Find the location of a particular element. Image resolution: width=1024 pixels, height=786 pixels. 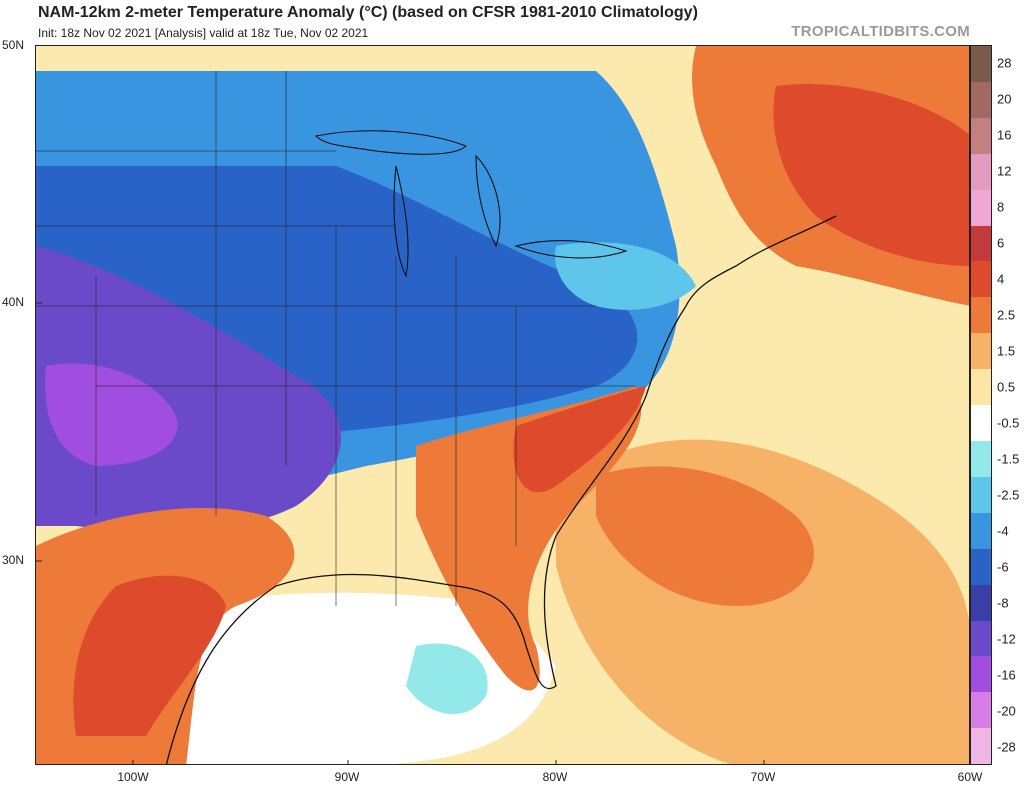

lat-label-30n: 30N is located at coordinates (13, 560).